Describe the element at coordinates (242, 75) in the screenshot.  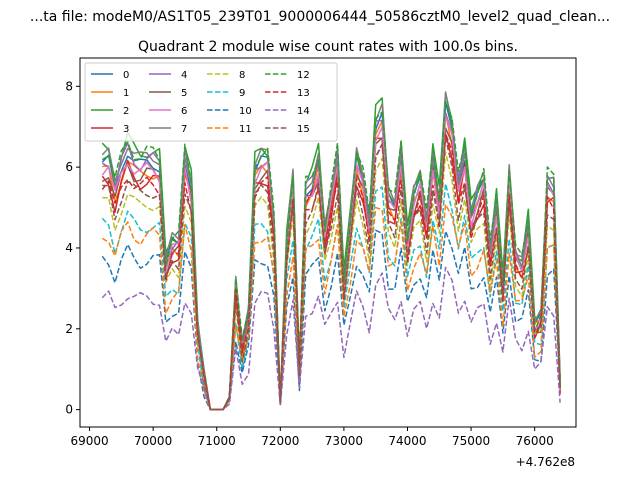
I see `legend-label-8: 8` at that location.